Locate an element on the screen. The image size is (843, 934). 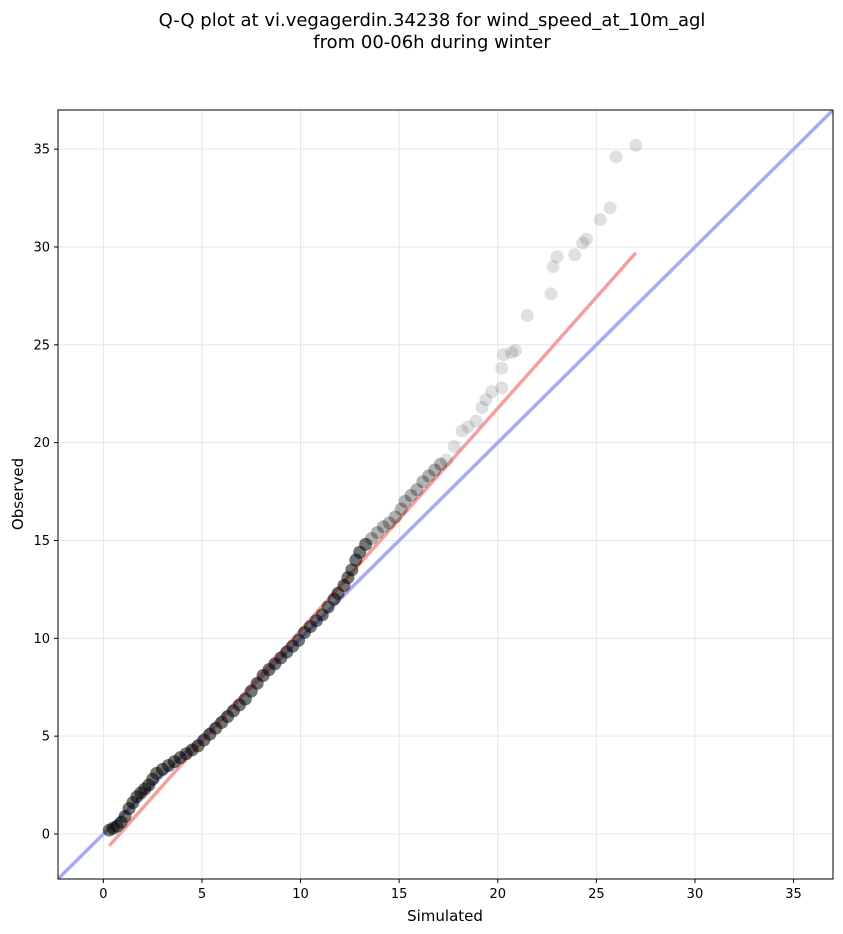
y-tick-label: 0 is located at coordinates (46, 834).